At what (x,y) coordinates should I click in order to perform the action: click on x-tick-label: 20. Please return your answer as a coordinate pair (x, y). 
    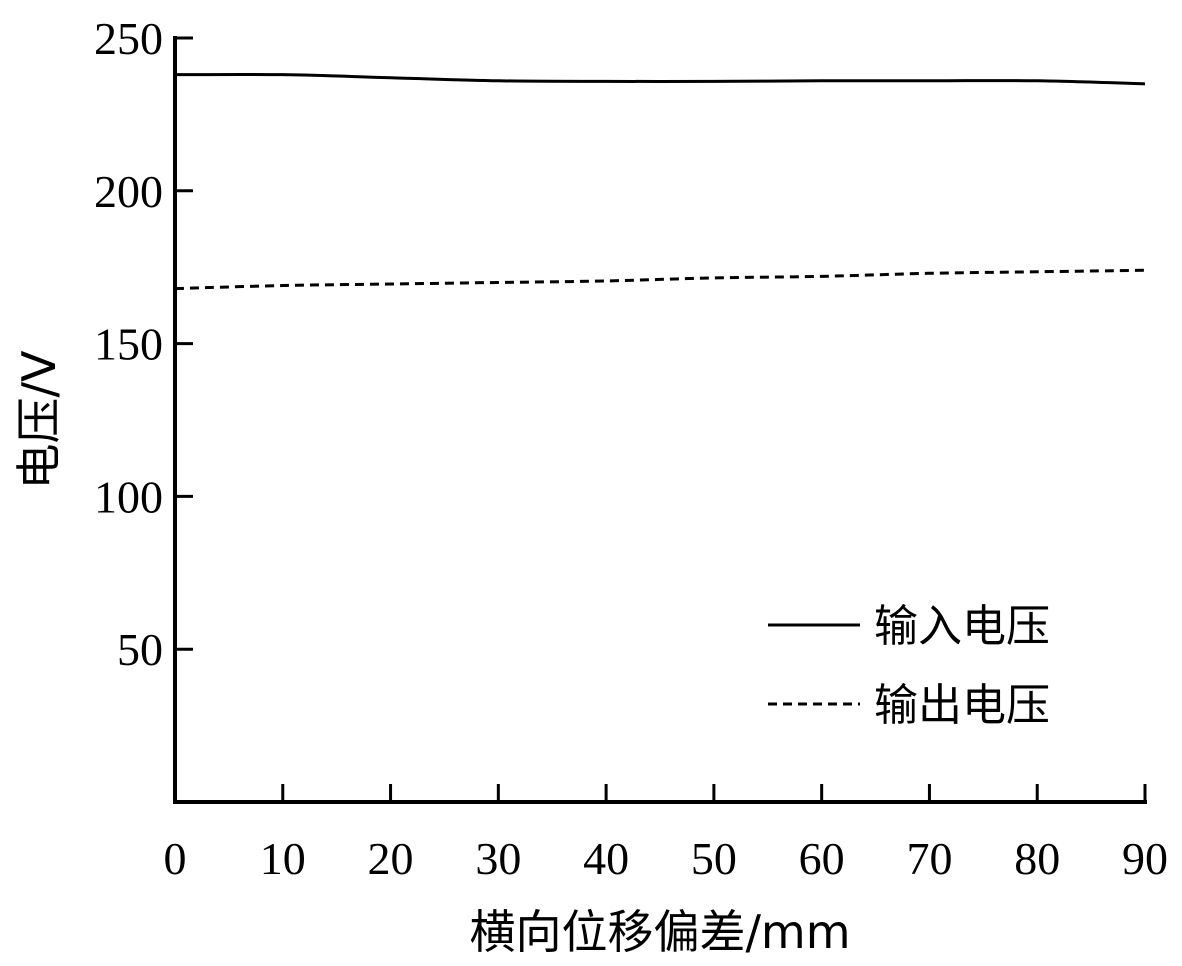
    Looking at the image, I should click on (391, 858).